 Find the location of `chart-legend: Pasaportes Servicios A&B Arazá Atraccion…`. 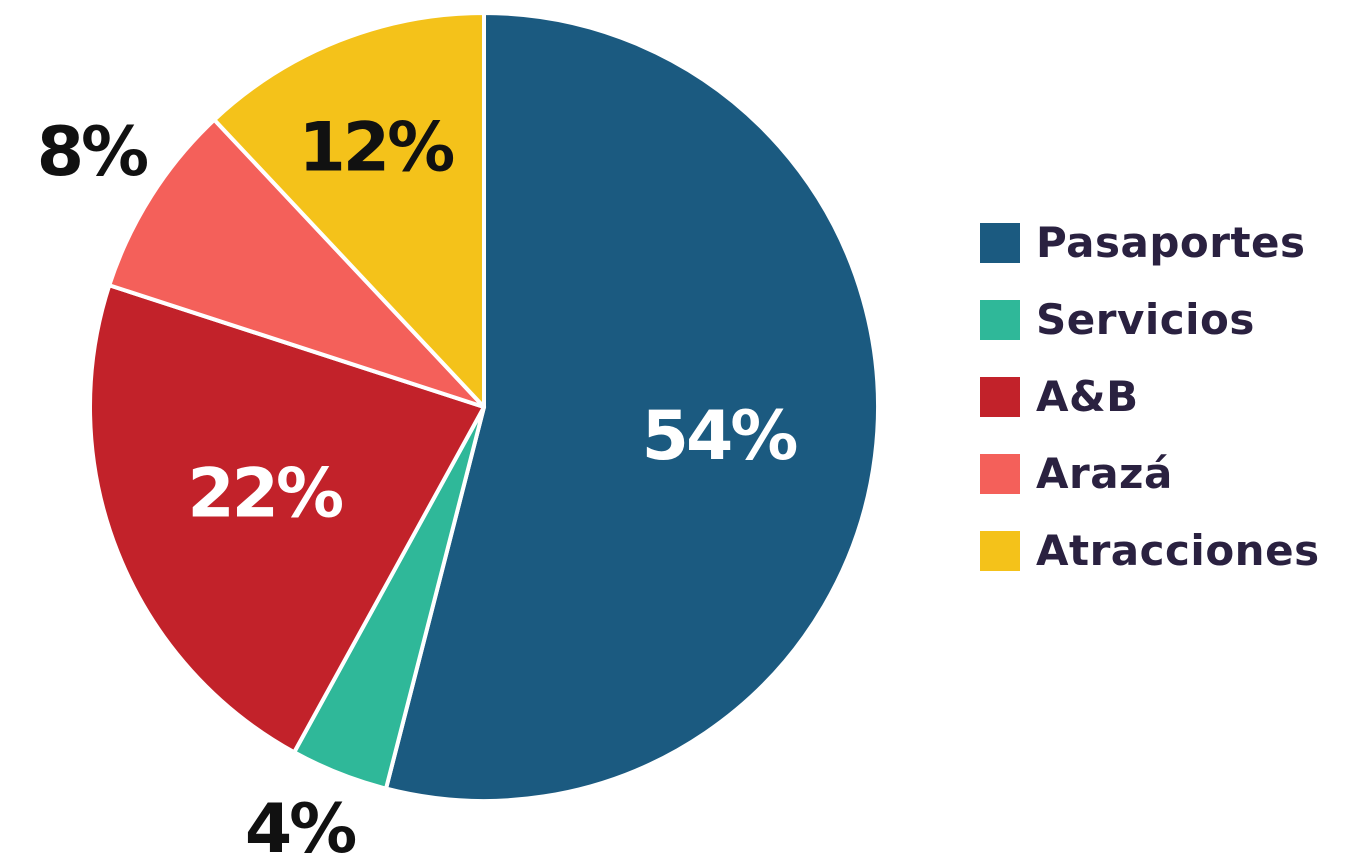

chart-legend: Pasaportes Servicios A&B Arazá Atraccion… is located at coordinates (1150, 396).